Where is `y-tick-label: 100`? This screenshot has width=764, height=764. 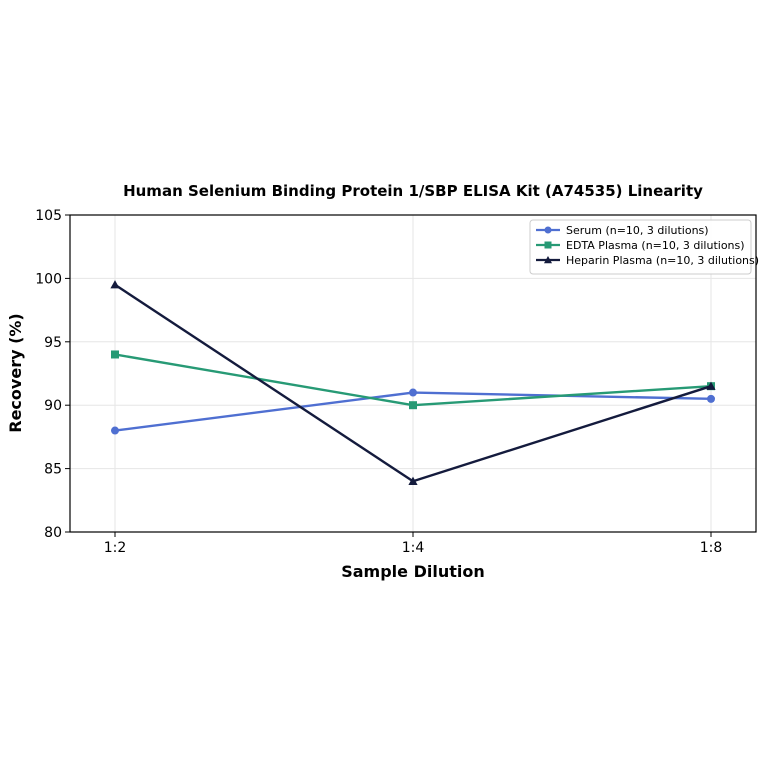 y-tick-label: 100 is located at coordinates (48, 279).